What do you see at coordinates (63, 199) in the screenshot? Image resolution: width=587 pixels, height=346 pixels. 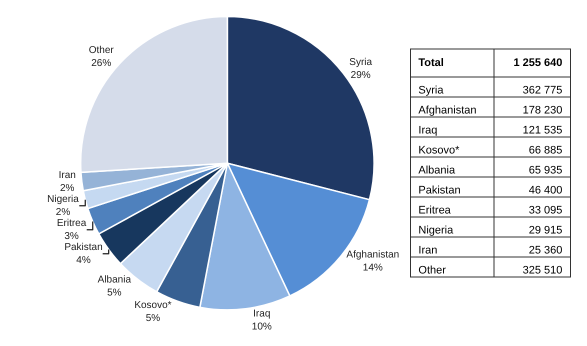 I see `slice-label: Nigeria` at bounding box center [63, 199].